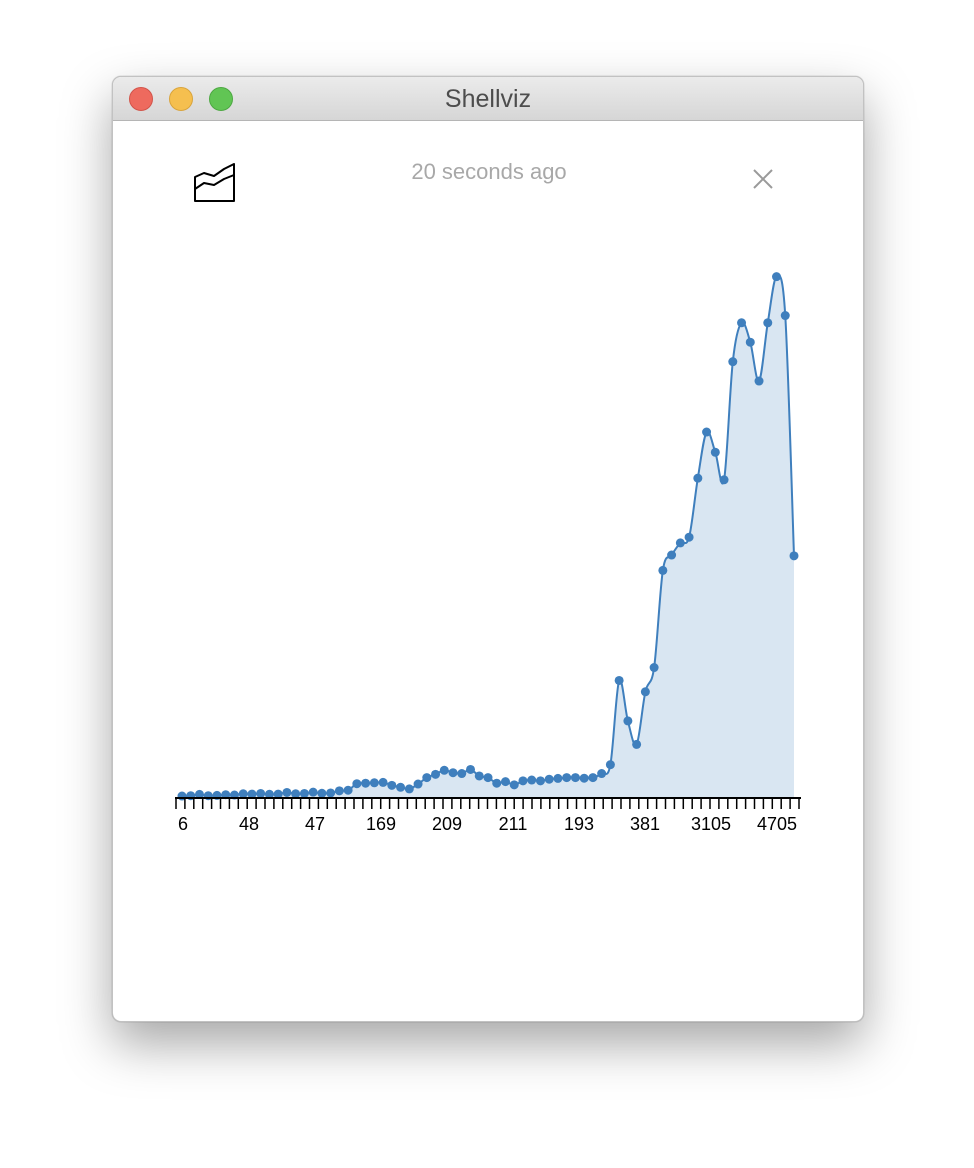 This screenshot has height=1168, width=974. What do you see at coordinates (777, 824) in the screenshot?
I see `x-tick-label: 4705` at bounding box center [777, 824].